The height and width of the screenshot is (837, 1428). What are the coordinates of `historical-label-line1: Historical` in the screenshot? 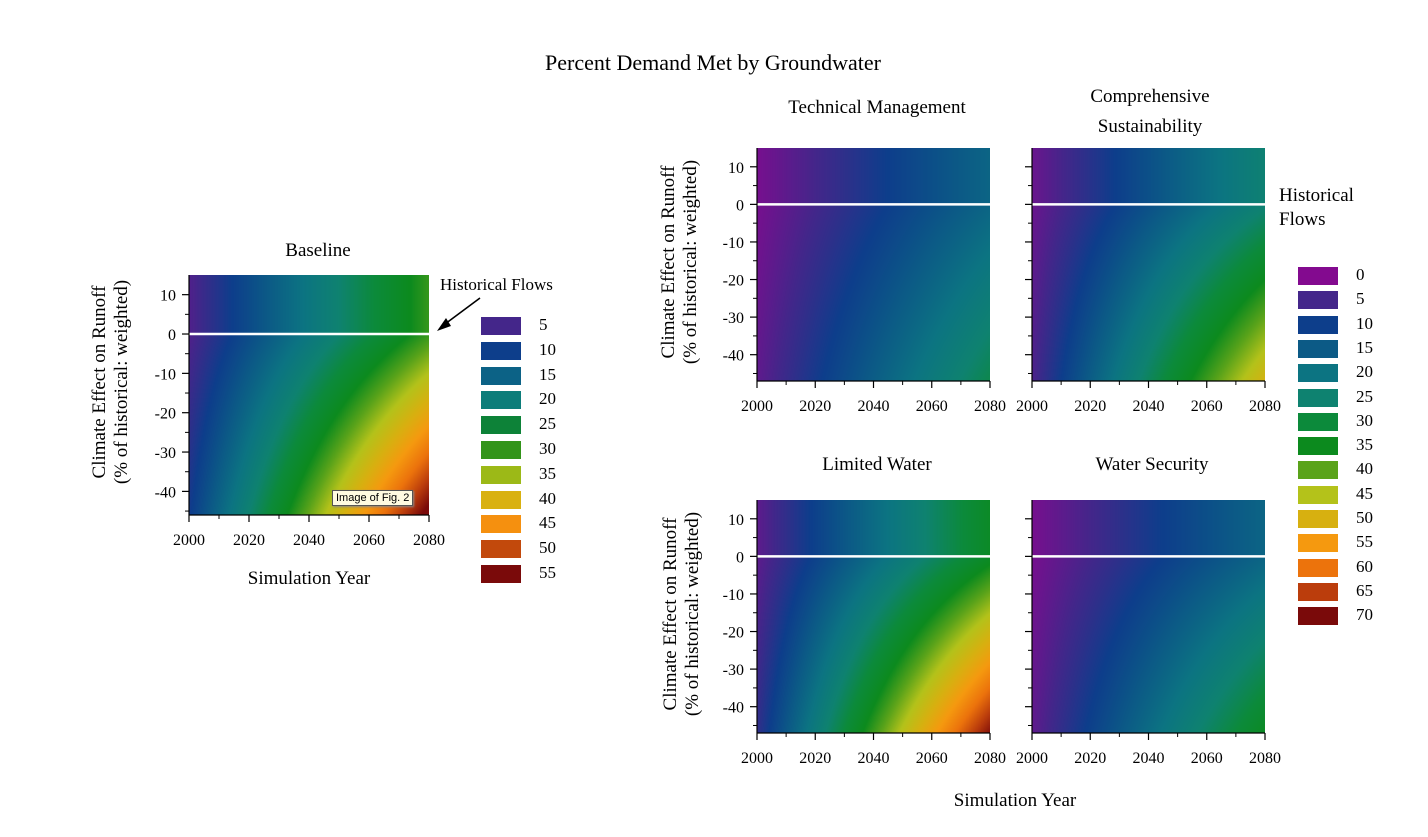 It's located at (1316, 195).